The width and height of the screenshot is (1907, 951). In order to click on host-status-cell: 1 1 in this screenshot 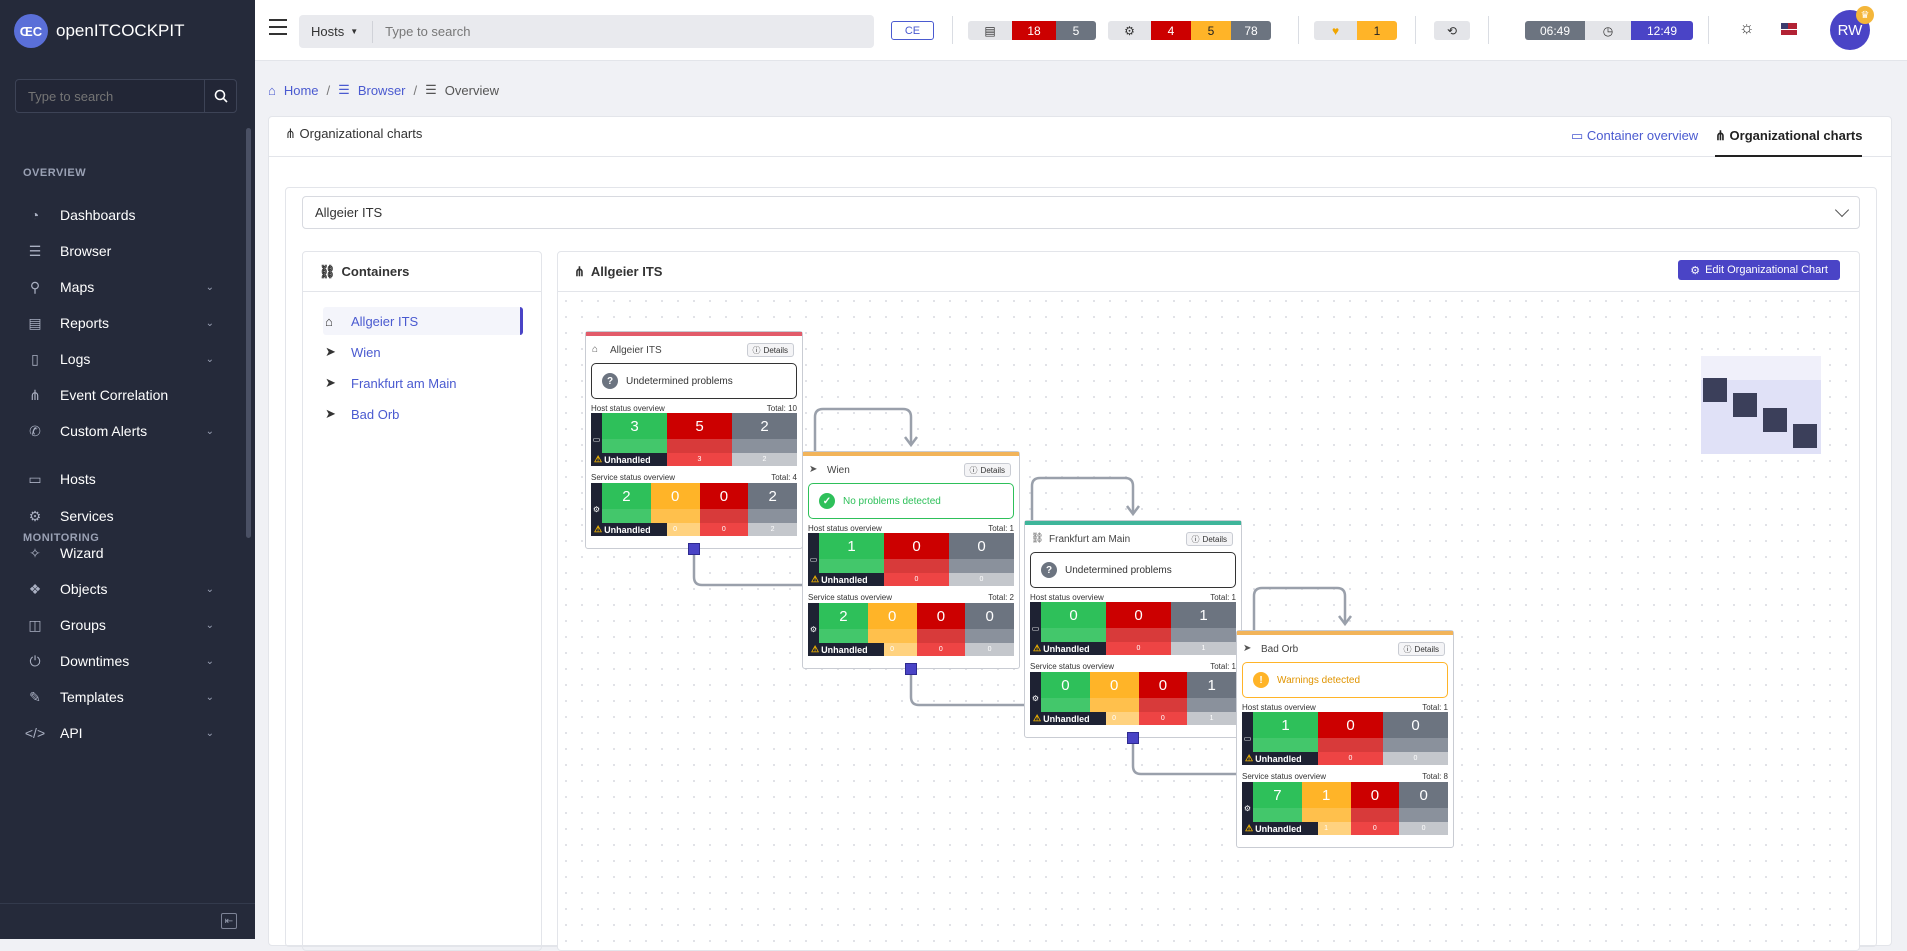, I will do `click(1203, 628)`.